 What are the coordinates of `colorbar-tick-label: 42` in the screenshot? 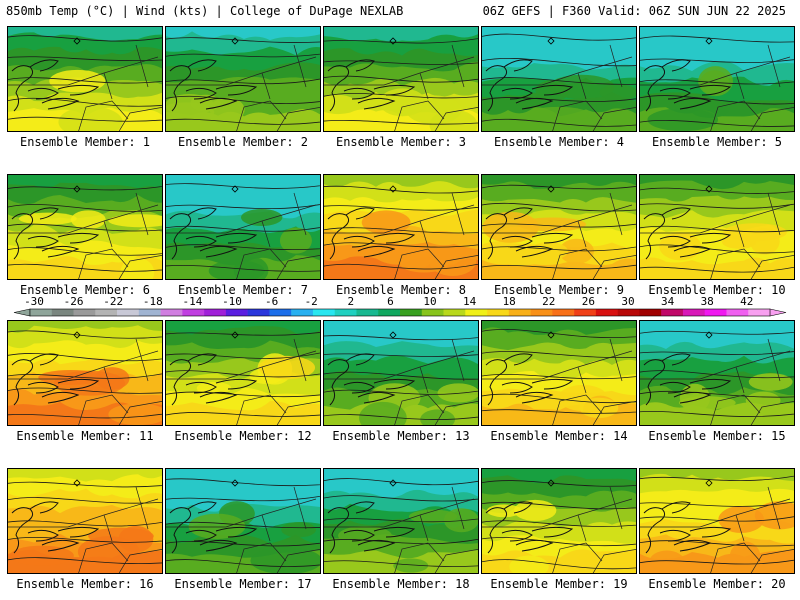 It's located at (746, 301).